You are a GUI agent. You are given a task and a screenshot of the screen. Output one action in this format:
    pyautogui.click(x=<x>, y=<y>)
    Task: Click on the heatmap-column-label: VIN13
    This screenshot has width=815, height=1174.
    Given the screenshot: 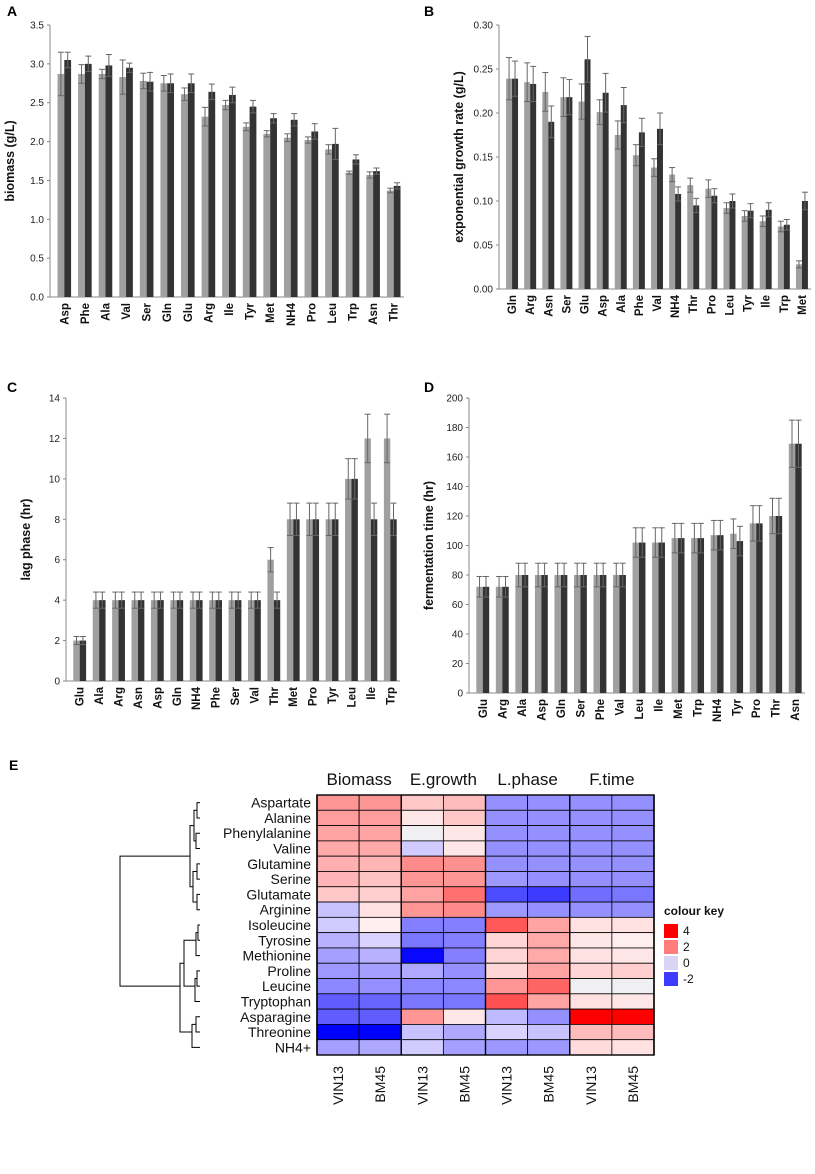 What is the action you would take?
    pyautogui.click(x=422, y=1085)
    